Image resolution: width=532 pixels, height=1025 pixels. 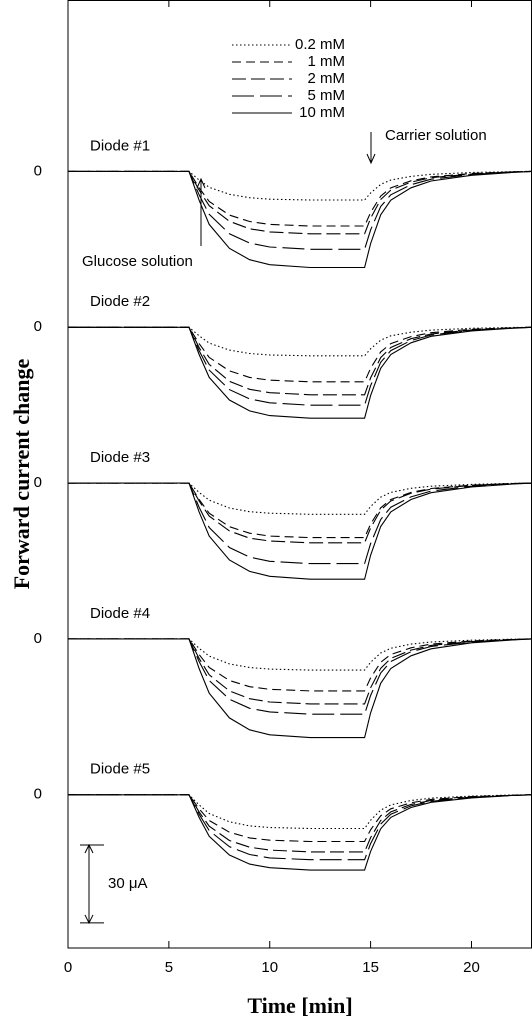 What do you see at coordinates (120, 301) in the screenshot?
I see `panel-title: Diode #2` at bounding box center [120, 301].